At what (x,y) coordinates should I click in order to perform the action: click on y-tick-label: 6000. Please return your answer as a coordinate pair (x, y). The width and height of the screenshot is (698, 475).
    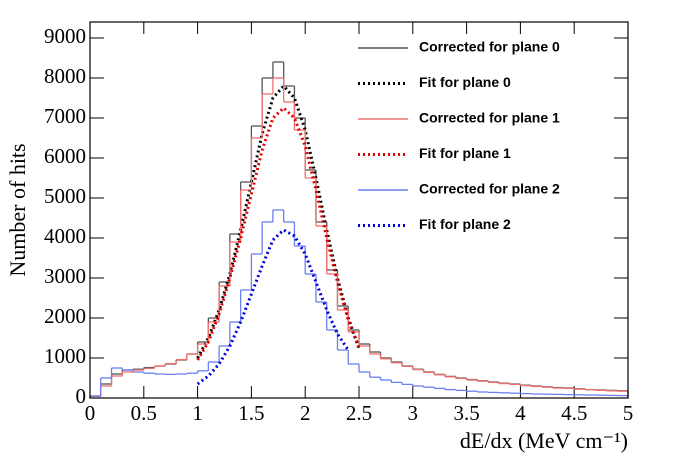
    Looking at the image, I should click on (65, 156).